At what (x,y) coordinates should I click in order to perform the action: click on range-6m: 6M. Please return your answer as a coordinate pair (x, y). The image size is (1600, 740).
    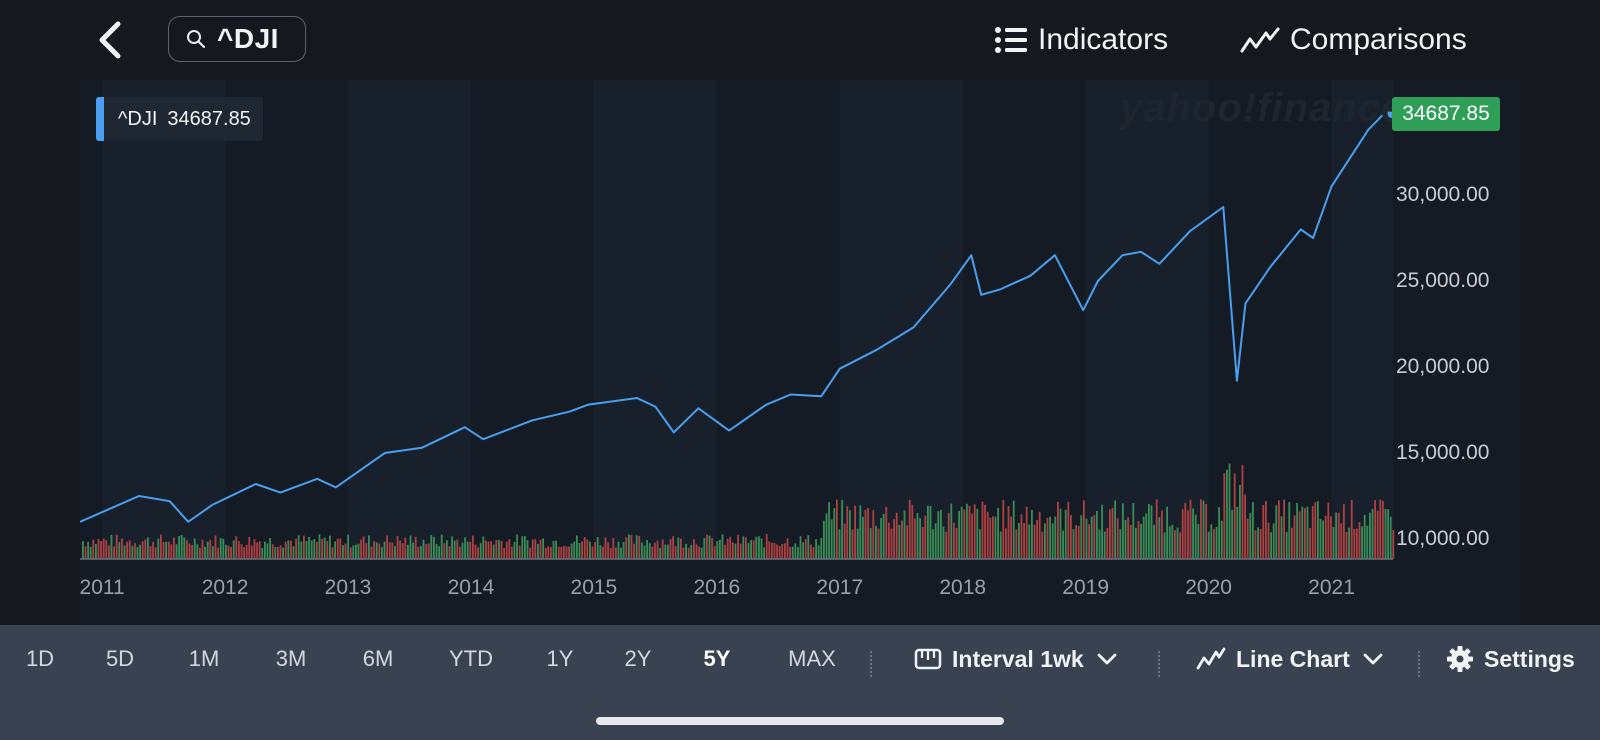
    Looking at the image, I should click on (378, 658).